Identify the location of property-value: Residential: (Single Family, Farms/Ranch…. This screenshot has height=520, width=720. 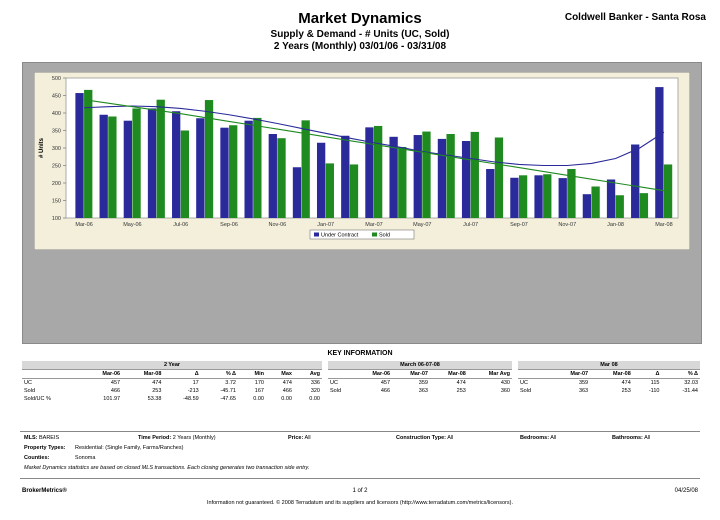
(129, 448).